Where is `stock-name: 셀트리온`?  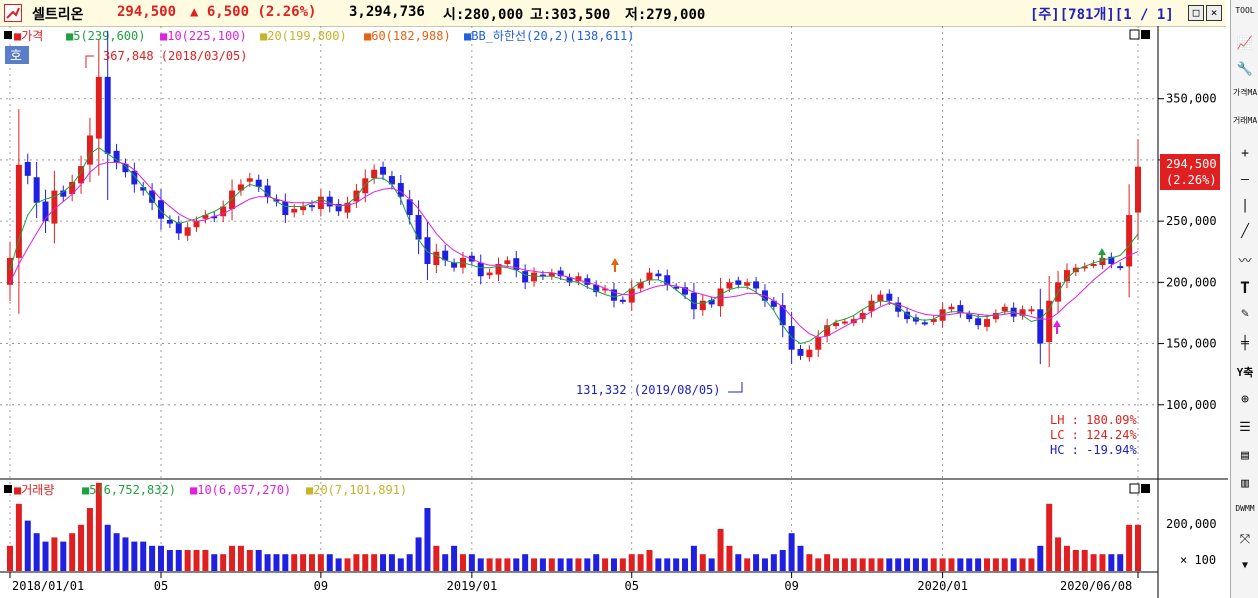
stock-name: 셀트리온 is located at coordinates (58, 15).